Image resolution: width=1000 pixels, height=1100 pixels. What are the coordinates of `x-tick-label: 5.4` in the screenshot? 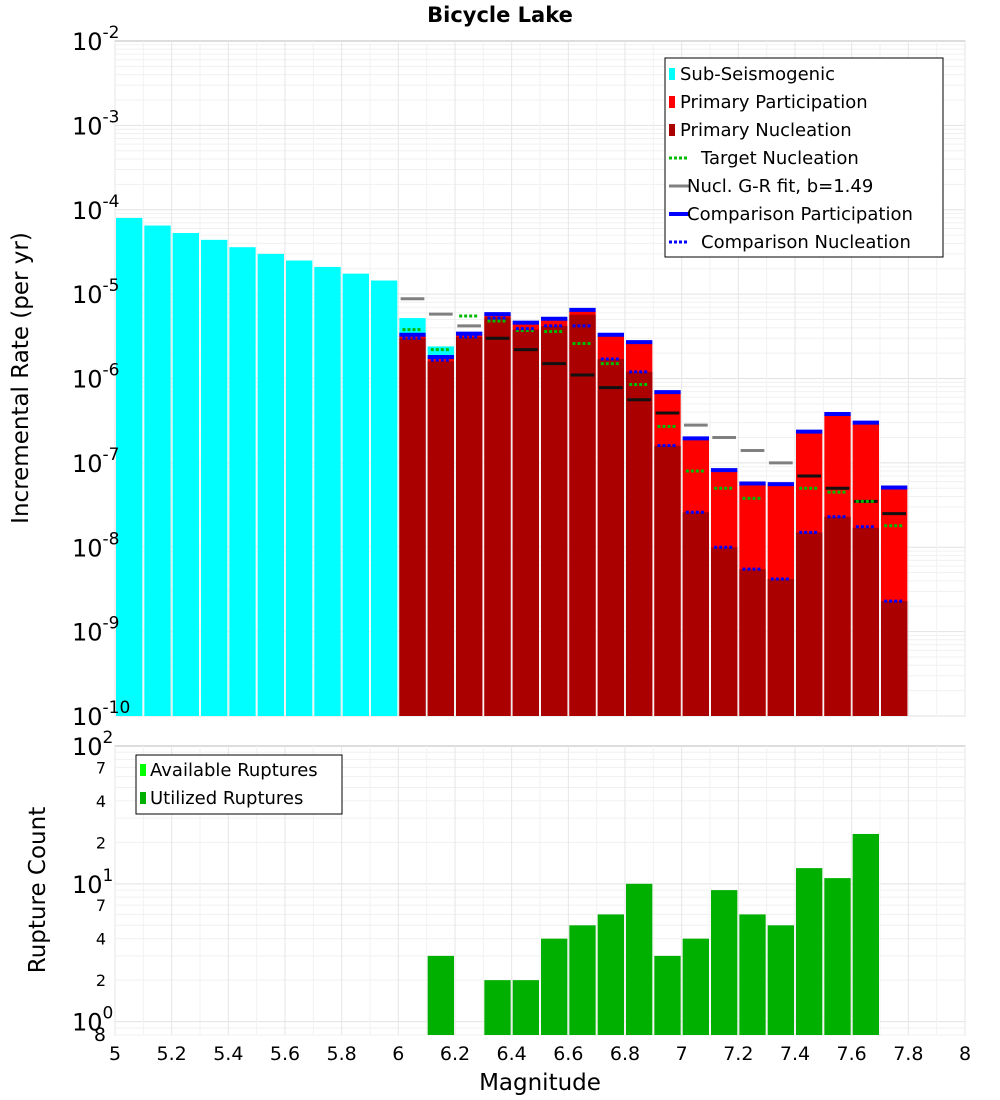 It's located at (228, 1054).